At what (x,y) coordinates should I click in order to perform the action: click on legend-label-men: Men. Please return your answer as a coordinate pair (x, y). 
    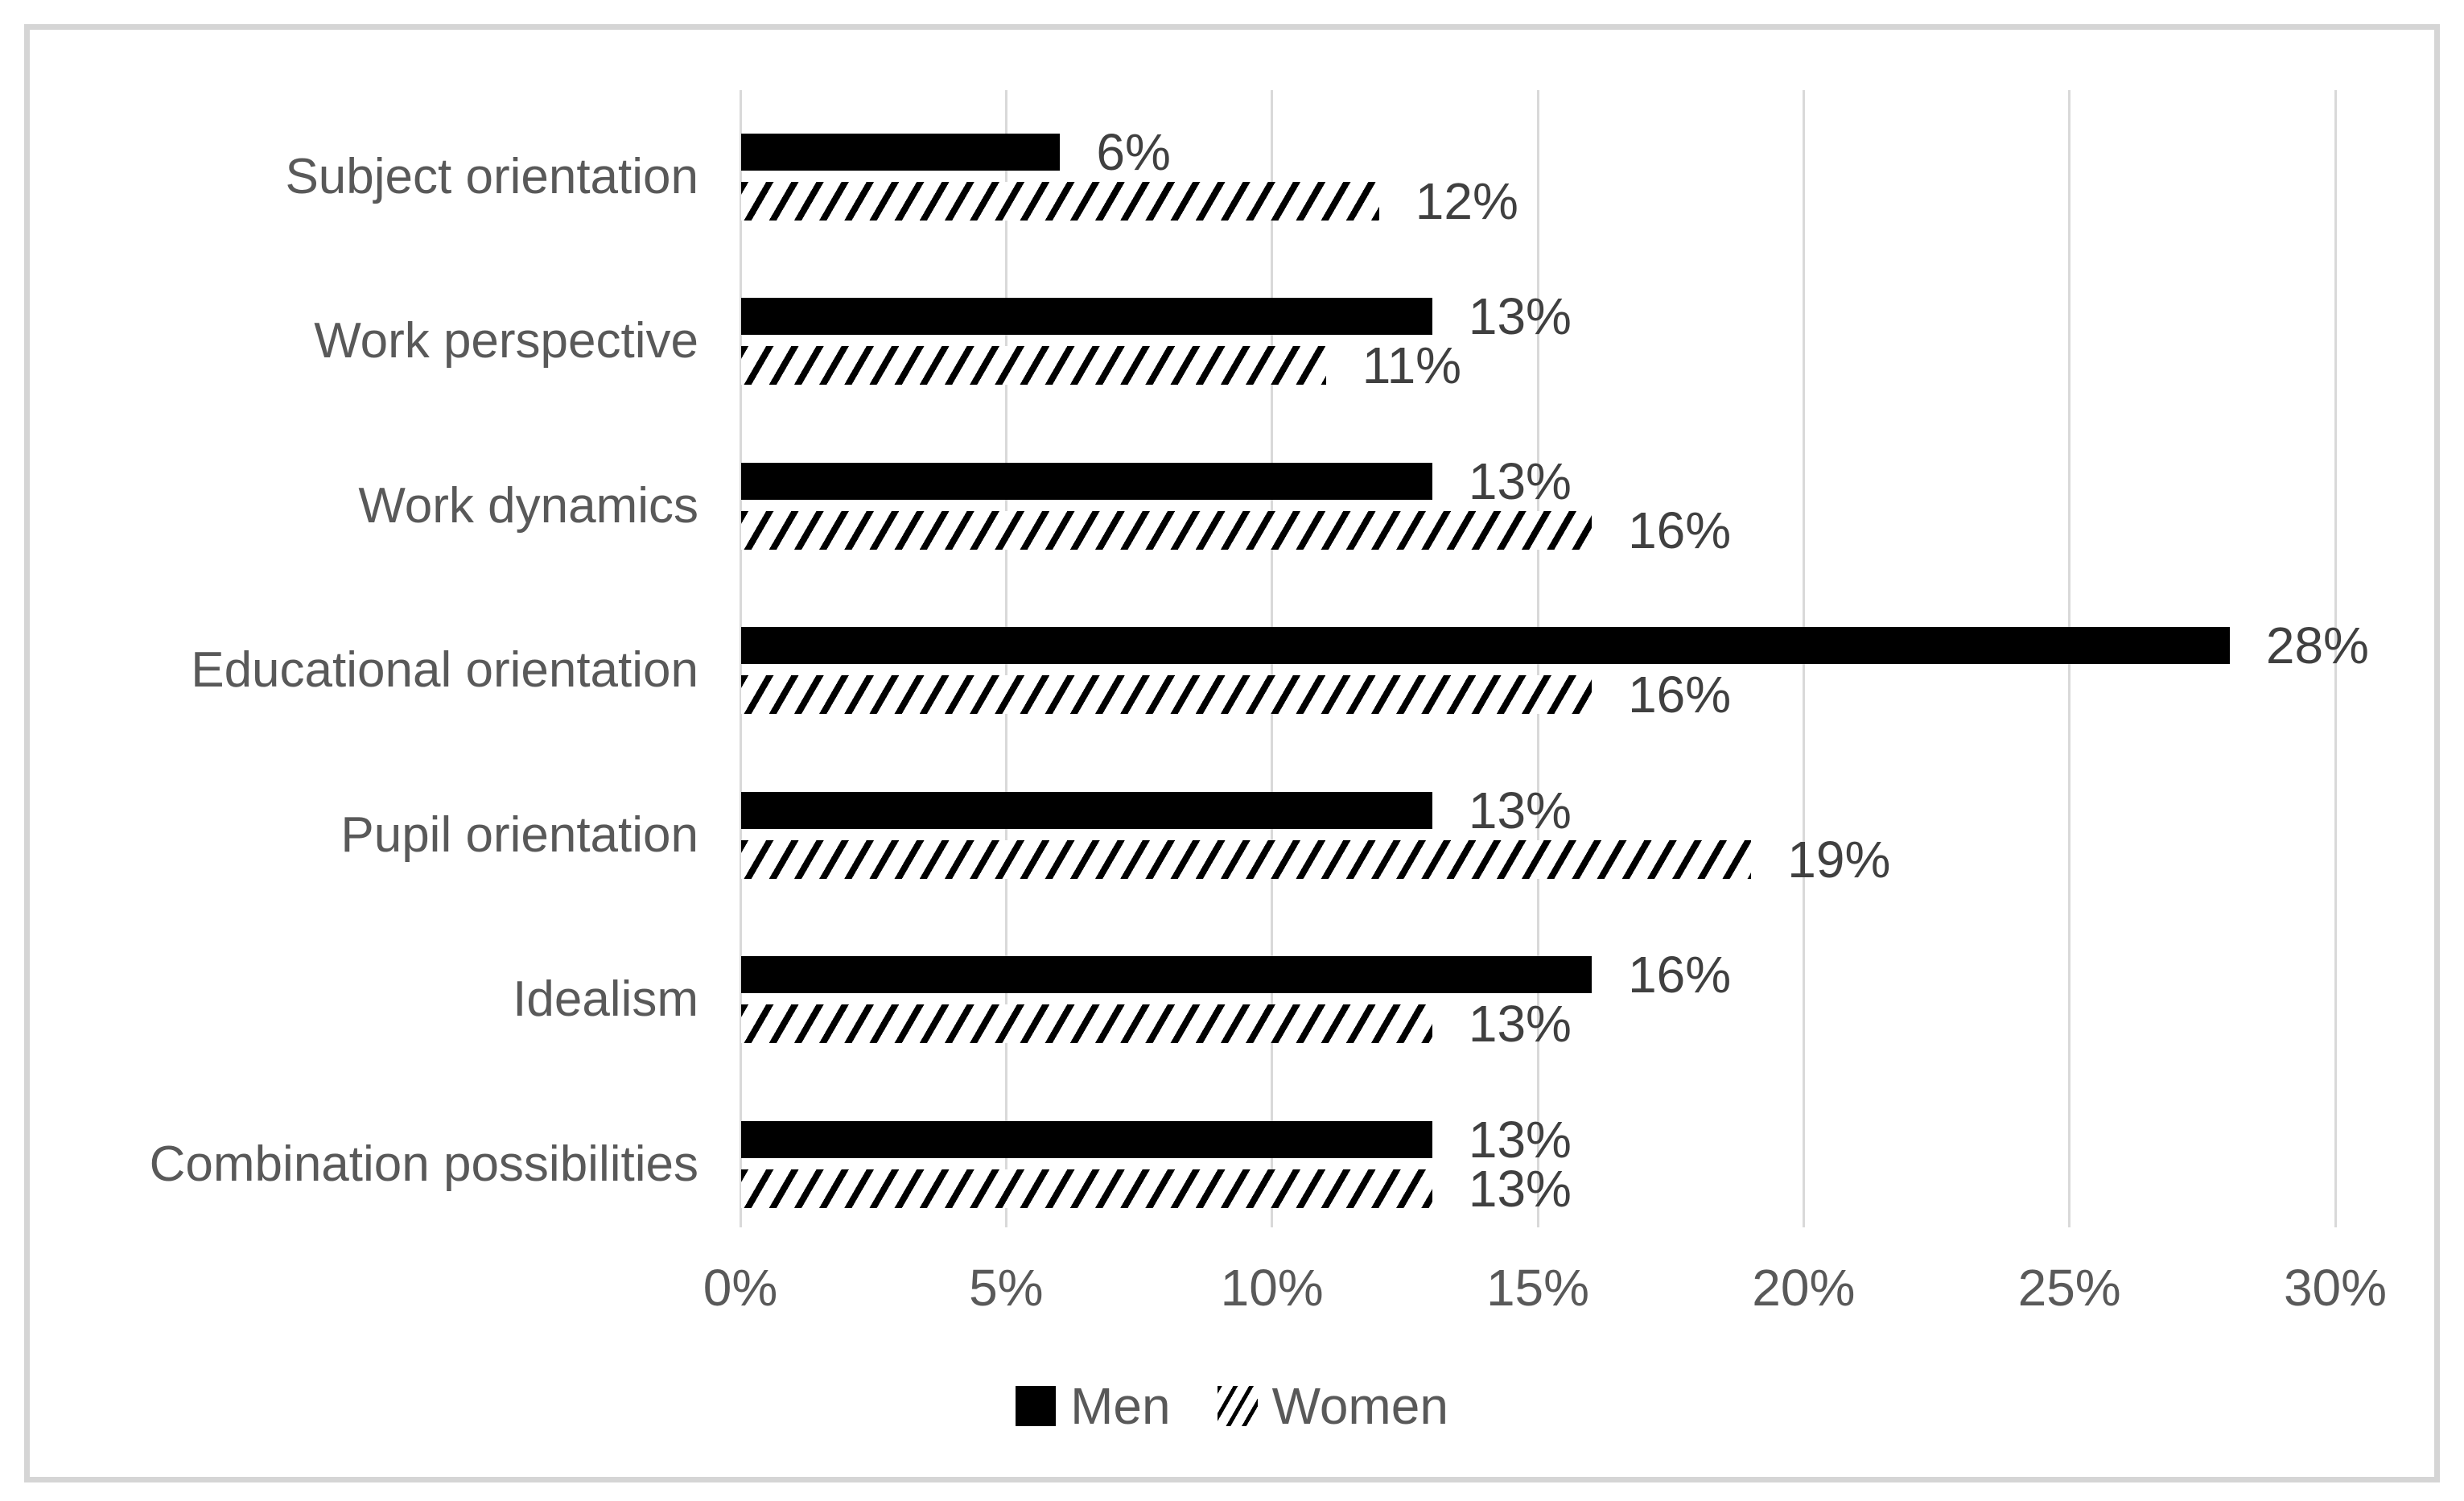
    Looking at the image, I should click on (1120, 1406).